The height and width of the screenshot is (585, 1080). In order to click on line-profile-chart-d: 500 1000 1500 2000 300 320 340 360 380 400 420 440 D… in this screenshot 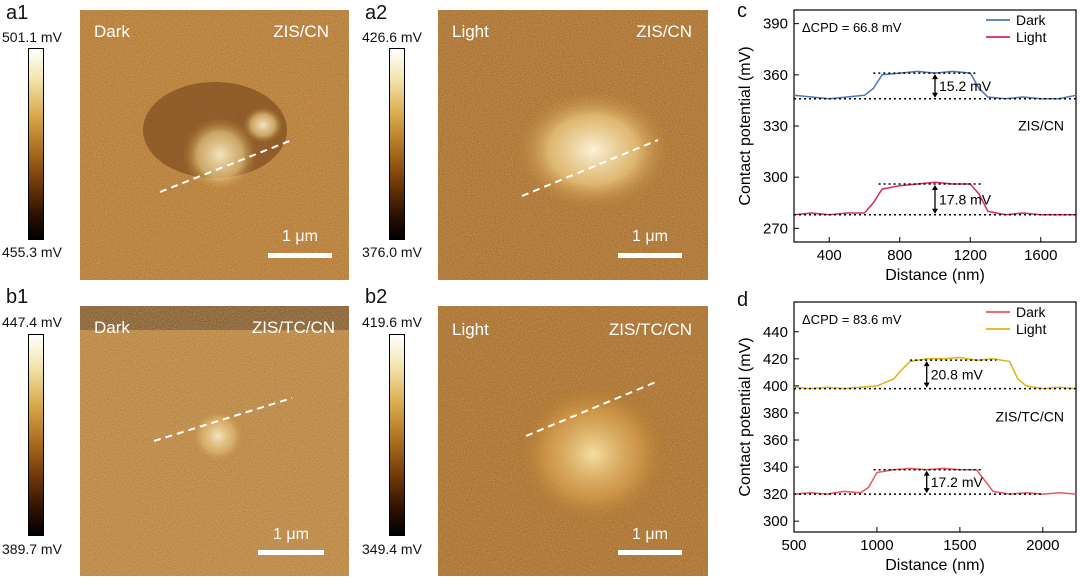, I will do `click(907, 437)`.